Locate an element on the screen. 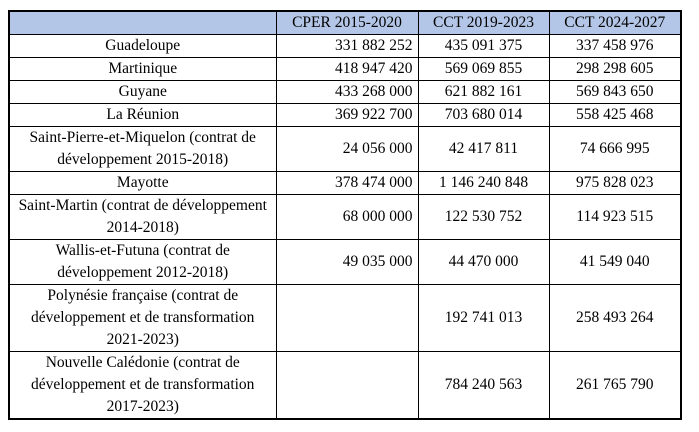 The image size is (699, 432). territory-name-cell: Guadeloupe is located at coordinates (142, 46).